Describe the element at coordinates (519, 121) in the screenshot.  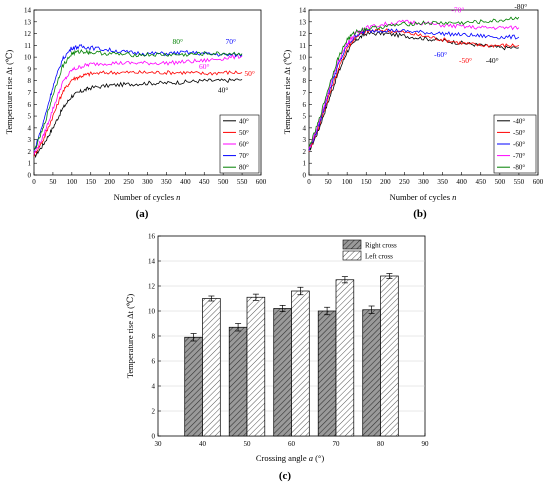
I see `legend-entry: -40°` at that location.